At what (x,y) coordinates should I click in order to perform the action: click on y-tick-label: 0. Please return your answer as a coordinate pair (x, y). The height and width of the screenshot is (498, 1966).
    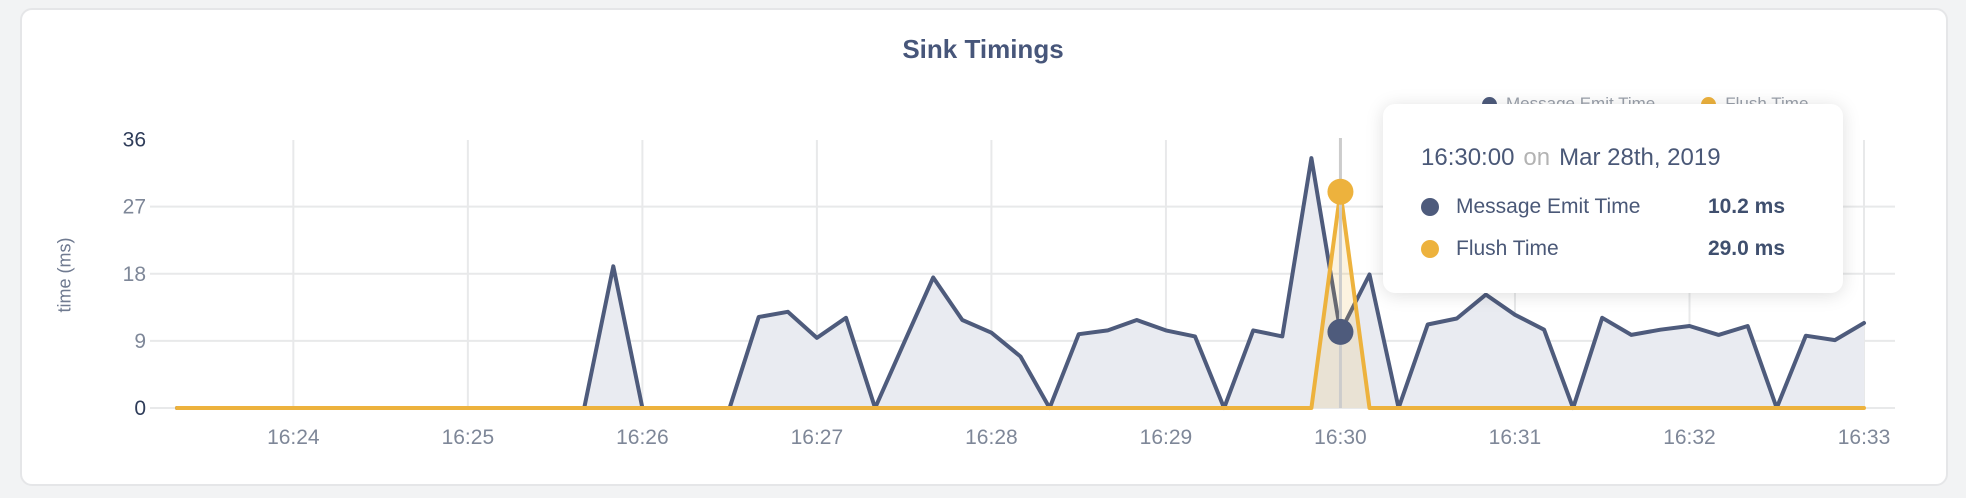
    Looking at the image, I should click on (140, 408).